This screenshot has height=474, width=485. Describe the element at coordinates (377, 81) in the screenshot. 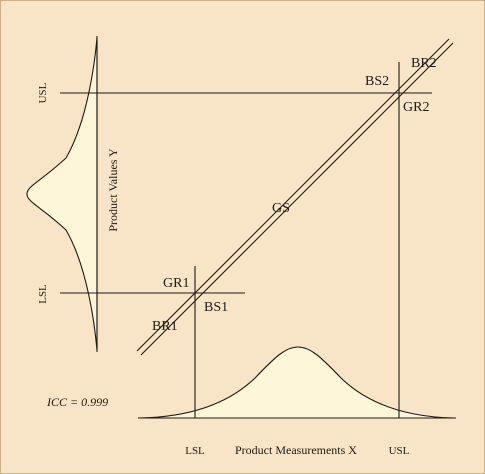

I see `label-bs2: BS2` at that location.